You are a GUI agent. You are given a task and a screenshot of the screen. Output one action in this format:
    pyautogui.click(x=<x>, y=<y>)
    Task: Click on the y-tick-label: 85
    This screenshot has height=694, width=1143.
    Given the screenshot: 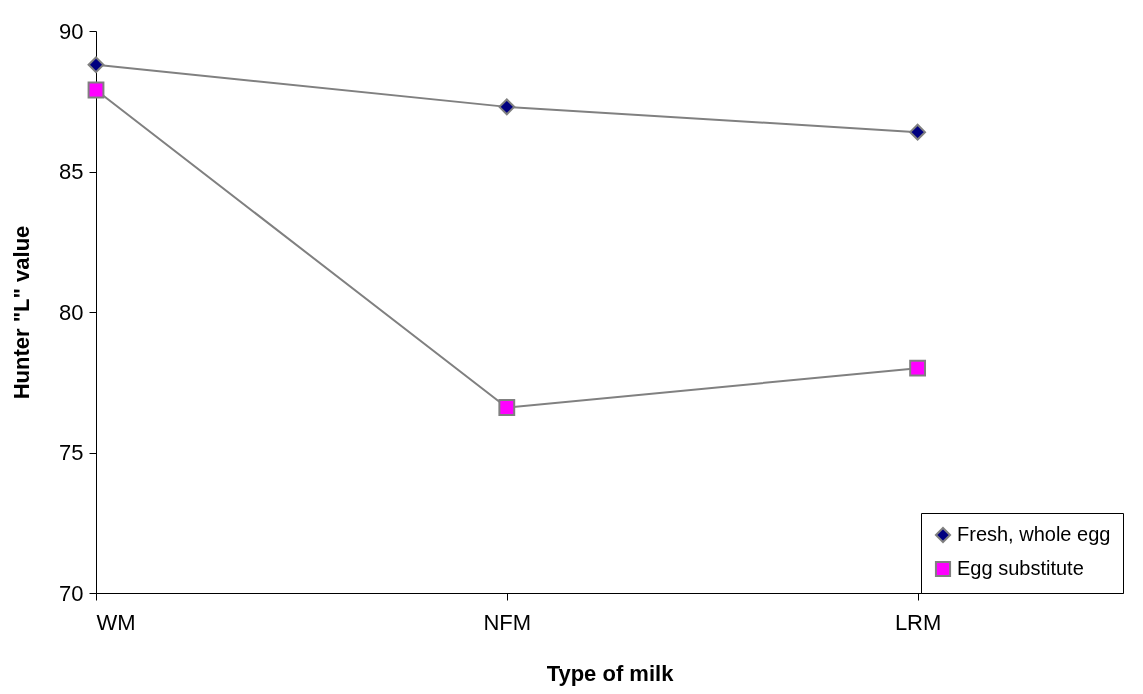 What is the action you would take?
    pyautogui.click(x=71, y=171)
    